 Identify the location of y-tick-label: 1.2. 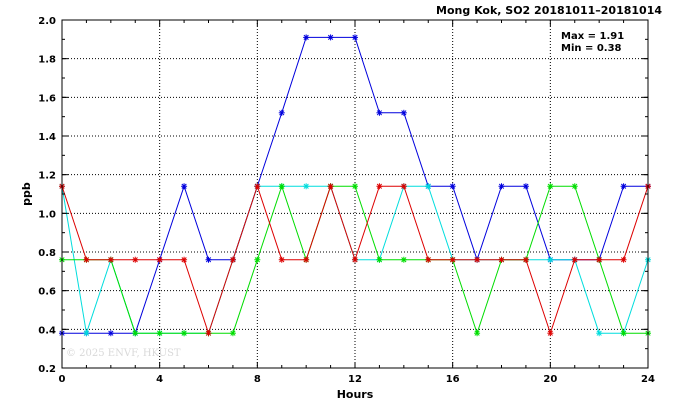
(47, 176).